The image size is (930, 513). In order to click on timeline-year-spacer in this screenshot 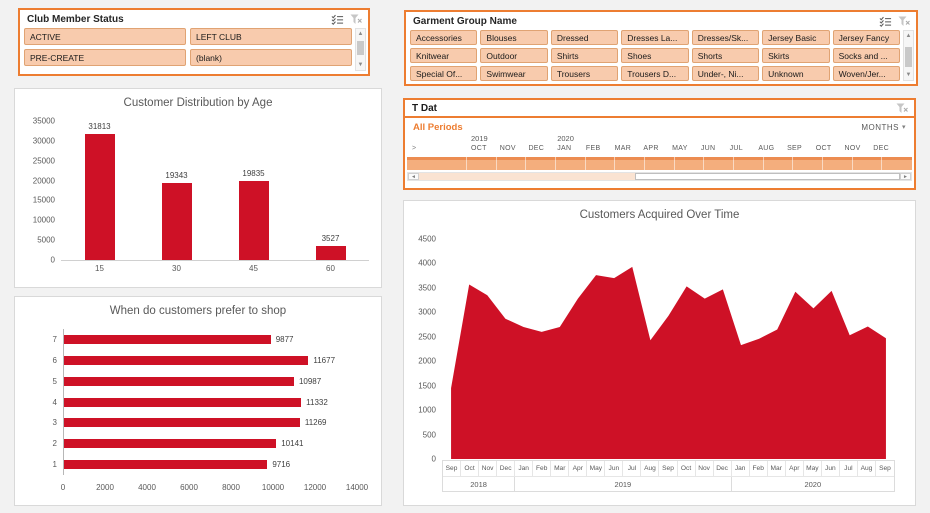, I will do `click(857, 139)`.